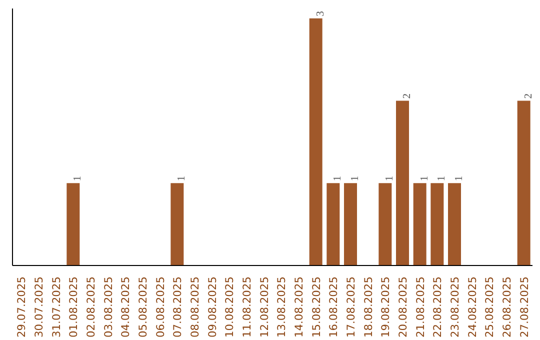 The image size is (540, 340). What do you see at coordinates (212, 307) in the screenshot?
I see `x-tick-label: 09.08.2025` at bounding box center [212, 307].